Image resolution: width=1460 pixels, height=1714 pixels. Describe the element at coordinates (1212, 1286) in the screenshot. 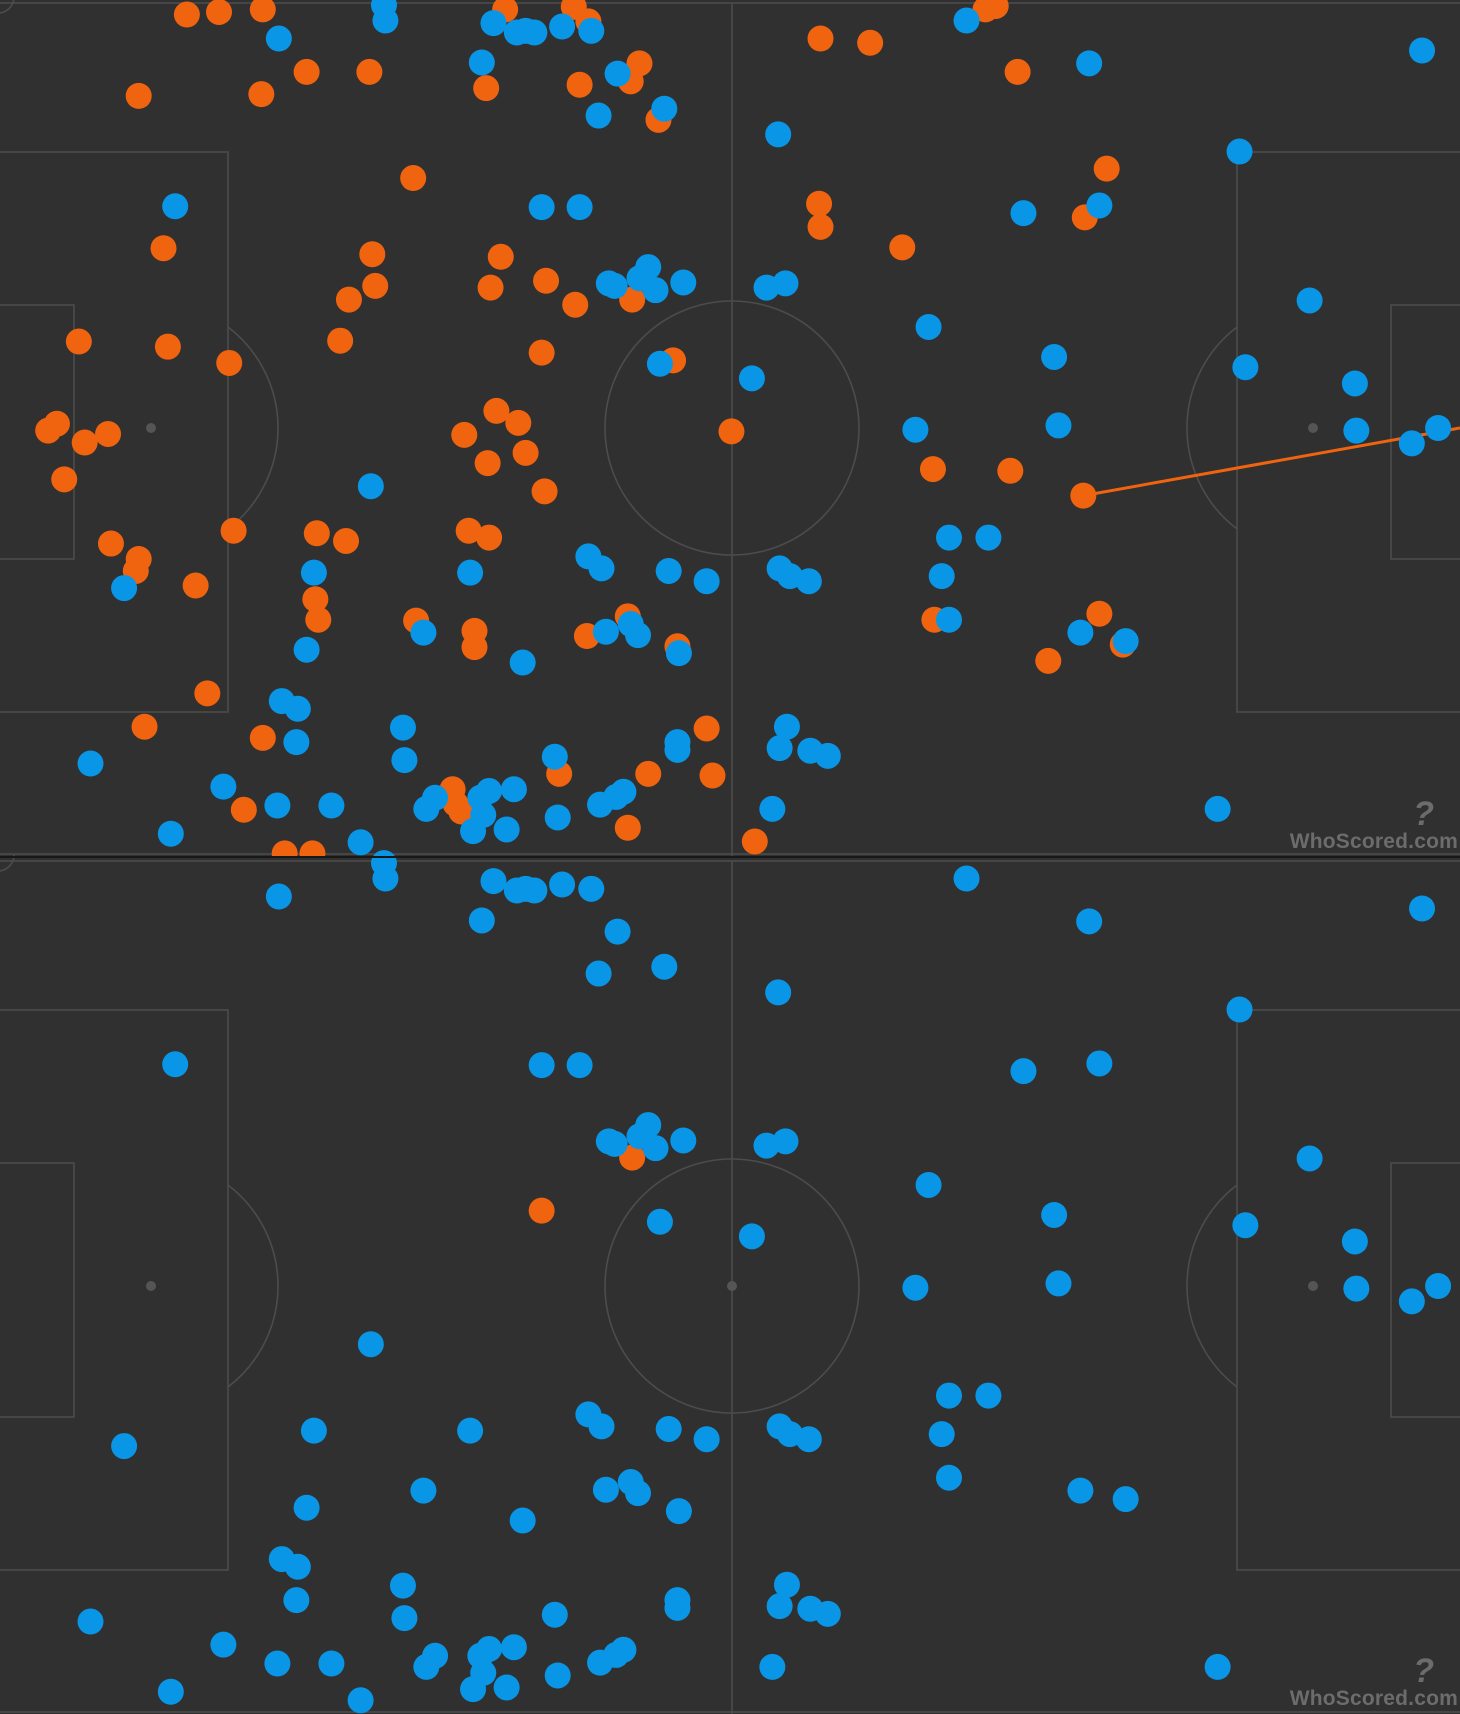

I see `right-penalty-arc` at that location.